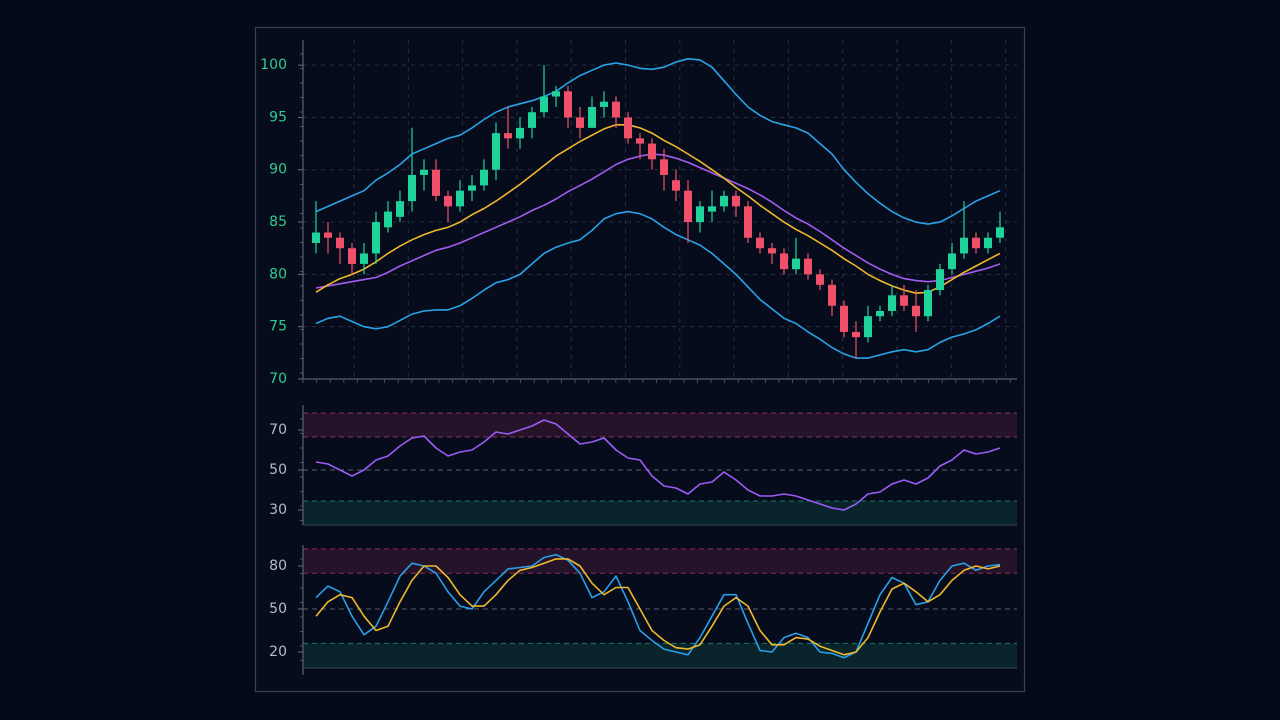  What do you see at coordinates (278, 652) in the screenshot?
I see `y-tick-label: 20` at bounding box center [278, 652].